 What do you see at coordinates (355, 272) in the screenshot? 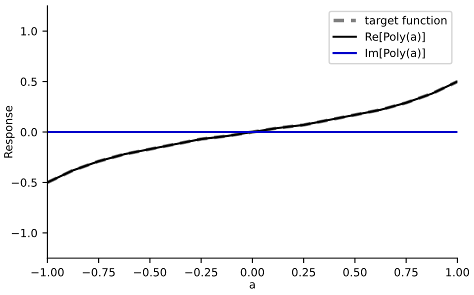
I see `x-tick-label: 0.50` at bounding box center [355, 272].